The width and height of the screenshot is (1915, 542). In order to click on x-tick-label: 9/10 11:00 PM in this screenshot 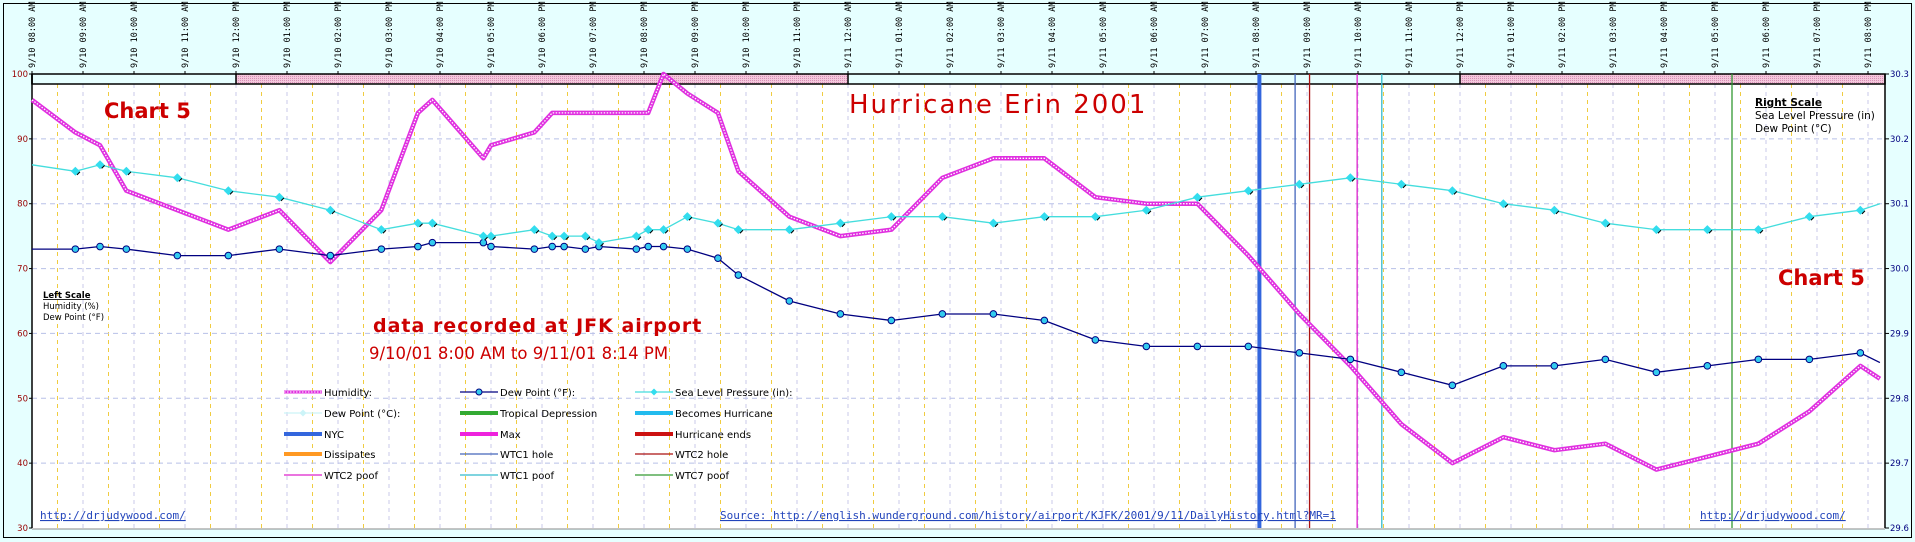, I will do `click(798, 34)`.